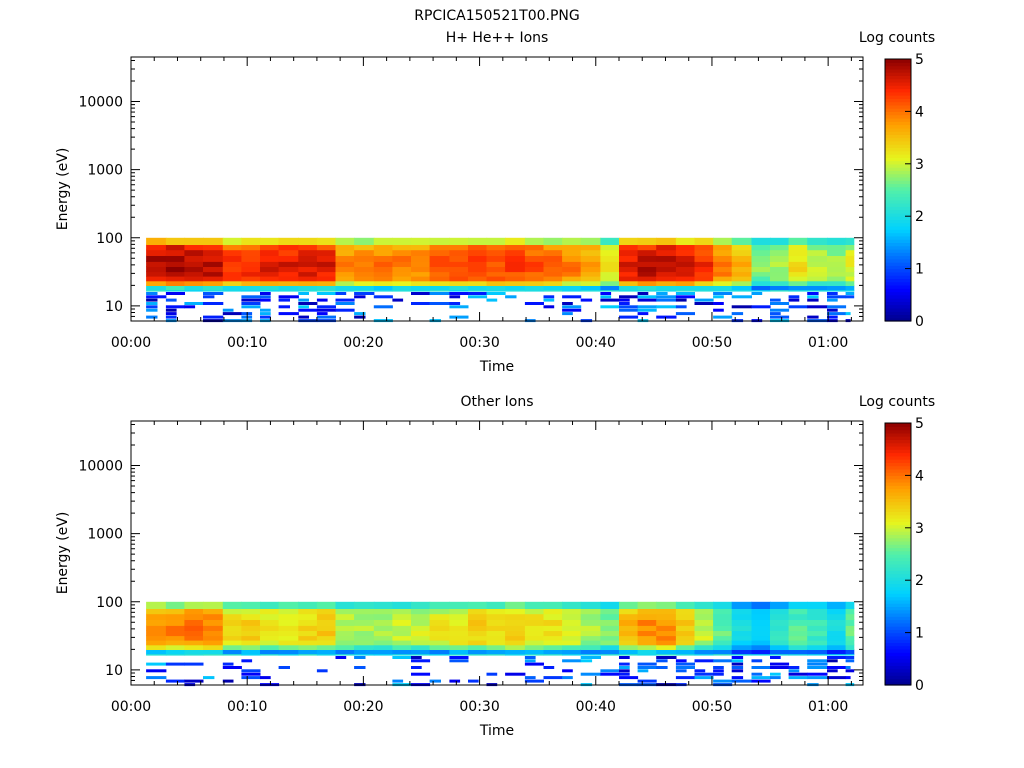 The image size is (1024, 768). I want to click on y-tick-label: 10, so click(114, 671).